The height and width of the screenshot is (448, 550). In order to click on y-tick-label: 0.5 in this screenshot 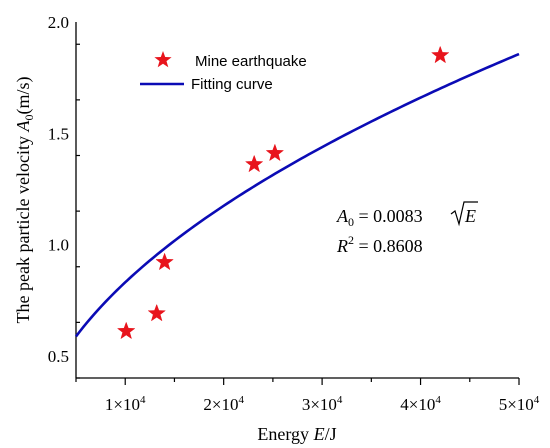, I will do `click(58, 356)`.